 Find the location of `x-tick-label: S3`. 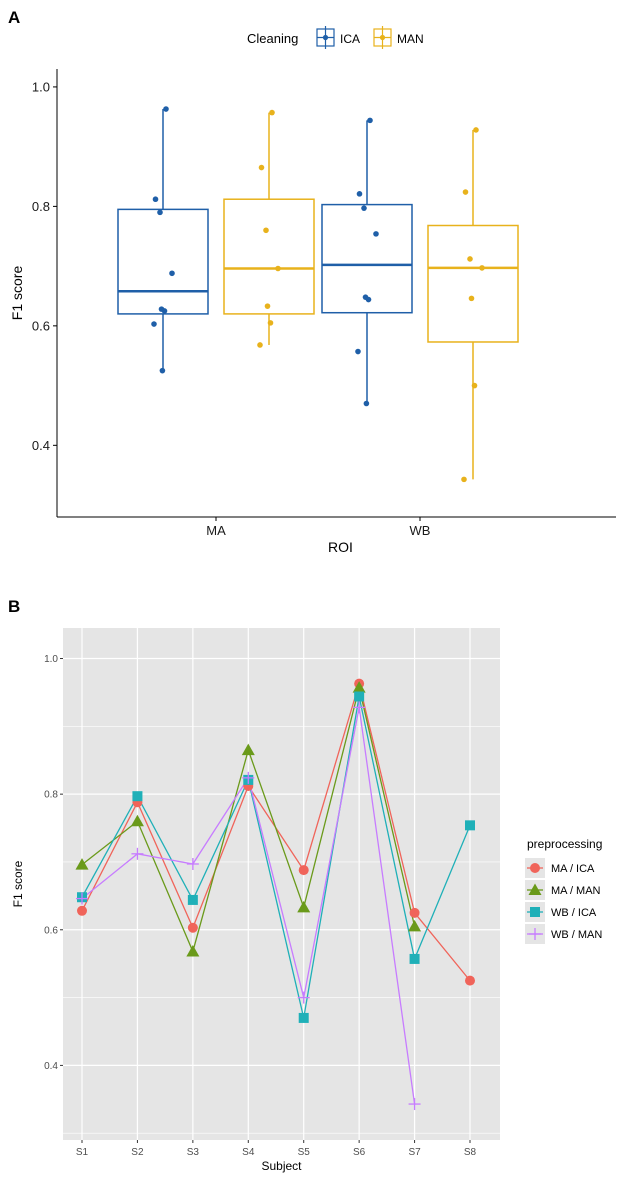

x-tick-label: S3 is located at coordinates (193, 1152).